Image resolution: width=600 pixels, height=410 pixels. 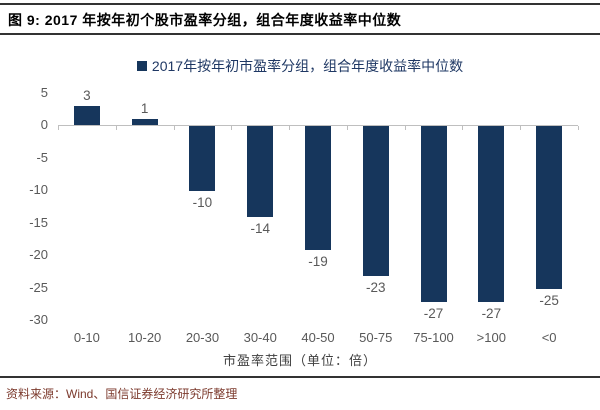 I want to click on x-tick-label: 10-20, so click(x=145, y=337).